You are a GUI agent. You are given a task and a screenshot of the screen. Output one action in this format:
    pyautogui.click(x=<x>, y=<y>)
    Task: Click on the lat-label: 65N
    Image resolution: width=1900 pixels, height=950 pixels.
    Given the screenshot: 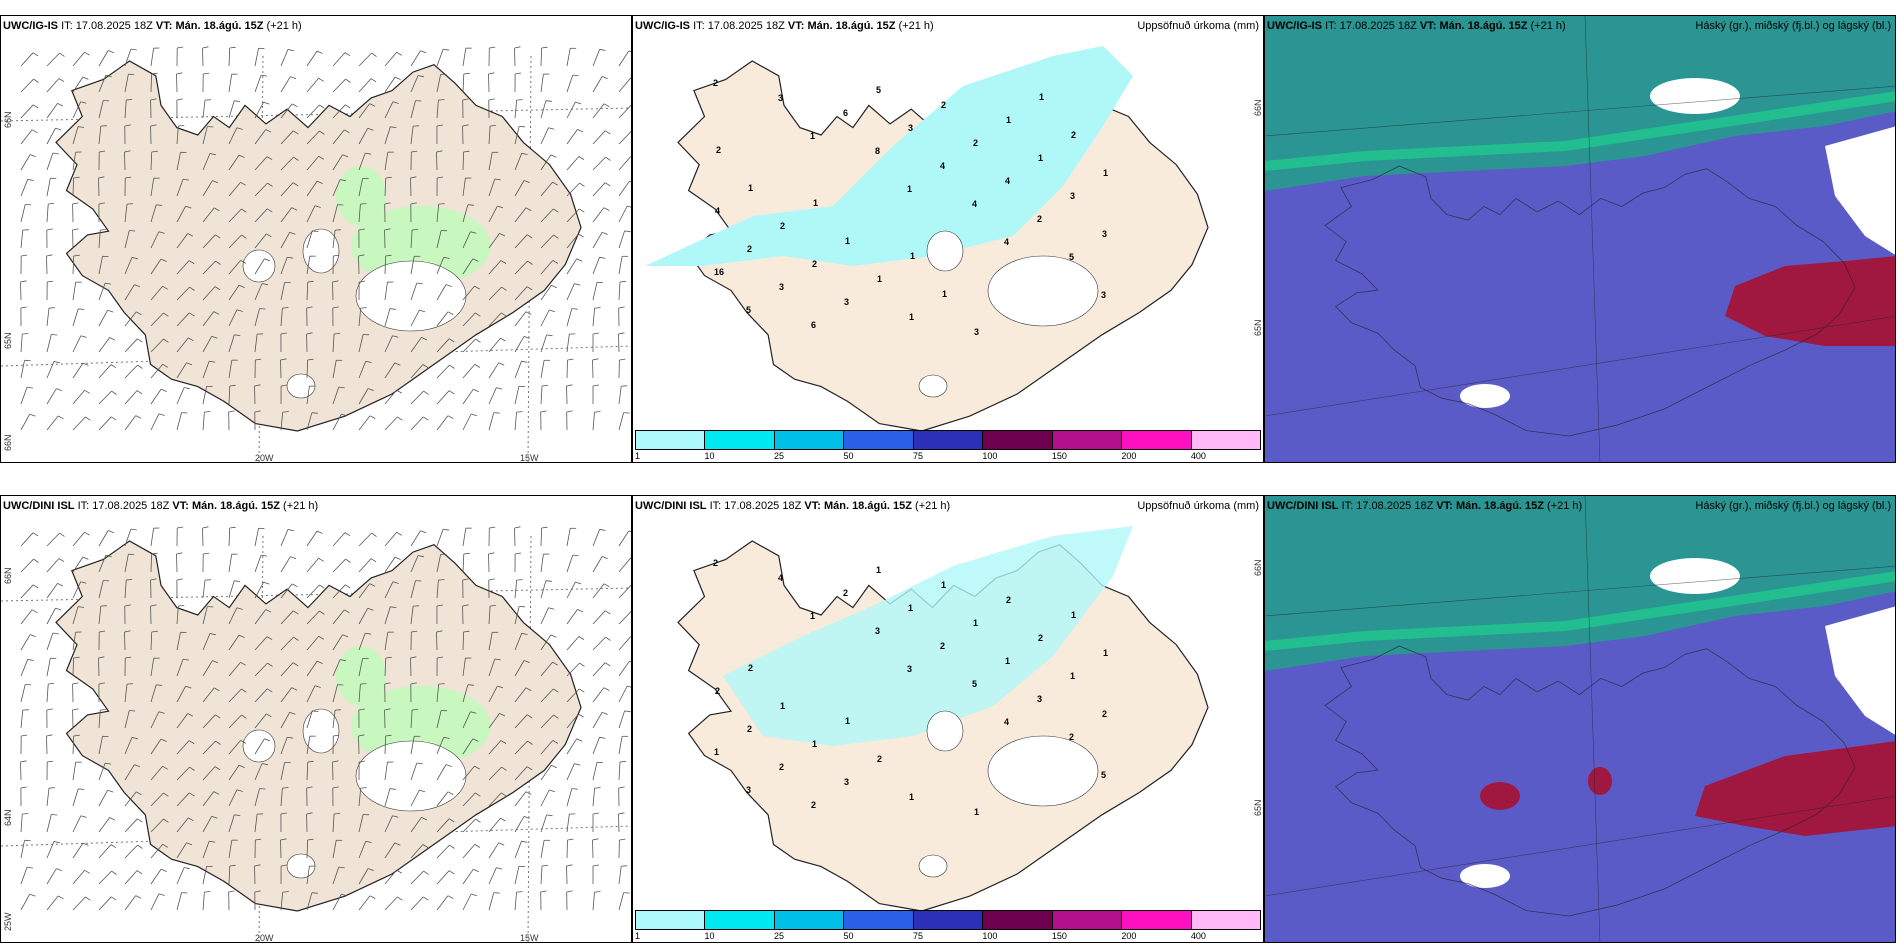 What is the action you would take?
    pyautogui.click(x=1258, y=807)
    